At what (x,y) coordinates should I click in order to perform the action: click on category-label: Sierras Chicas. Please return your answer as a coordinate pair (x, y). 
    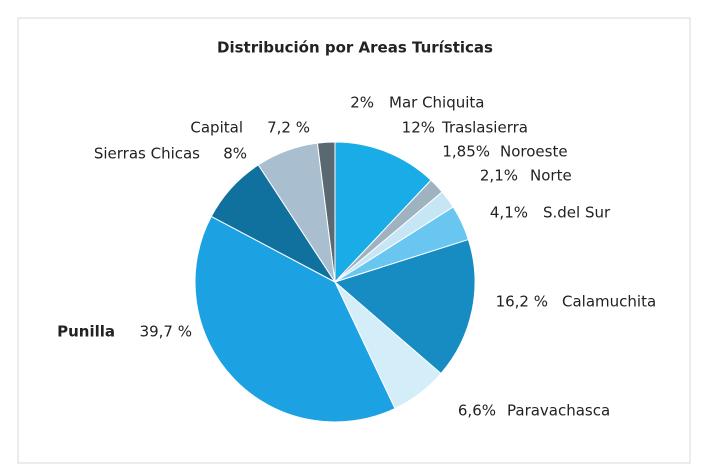
    Looking at the image, I should click on (147, 154).